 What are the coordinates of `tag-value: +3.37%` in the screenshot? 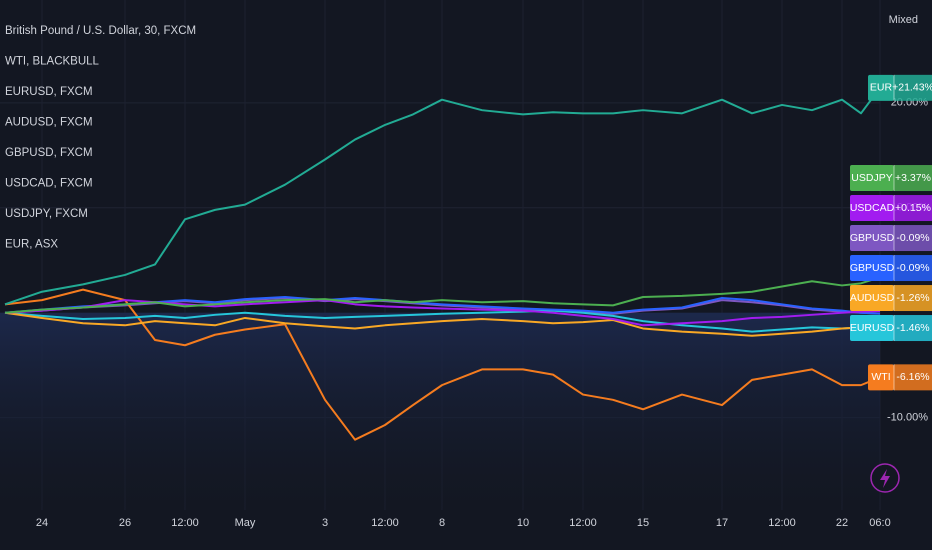 It's located at (913, 178).